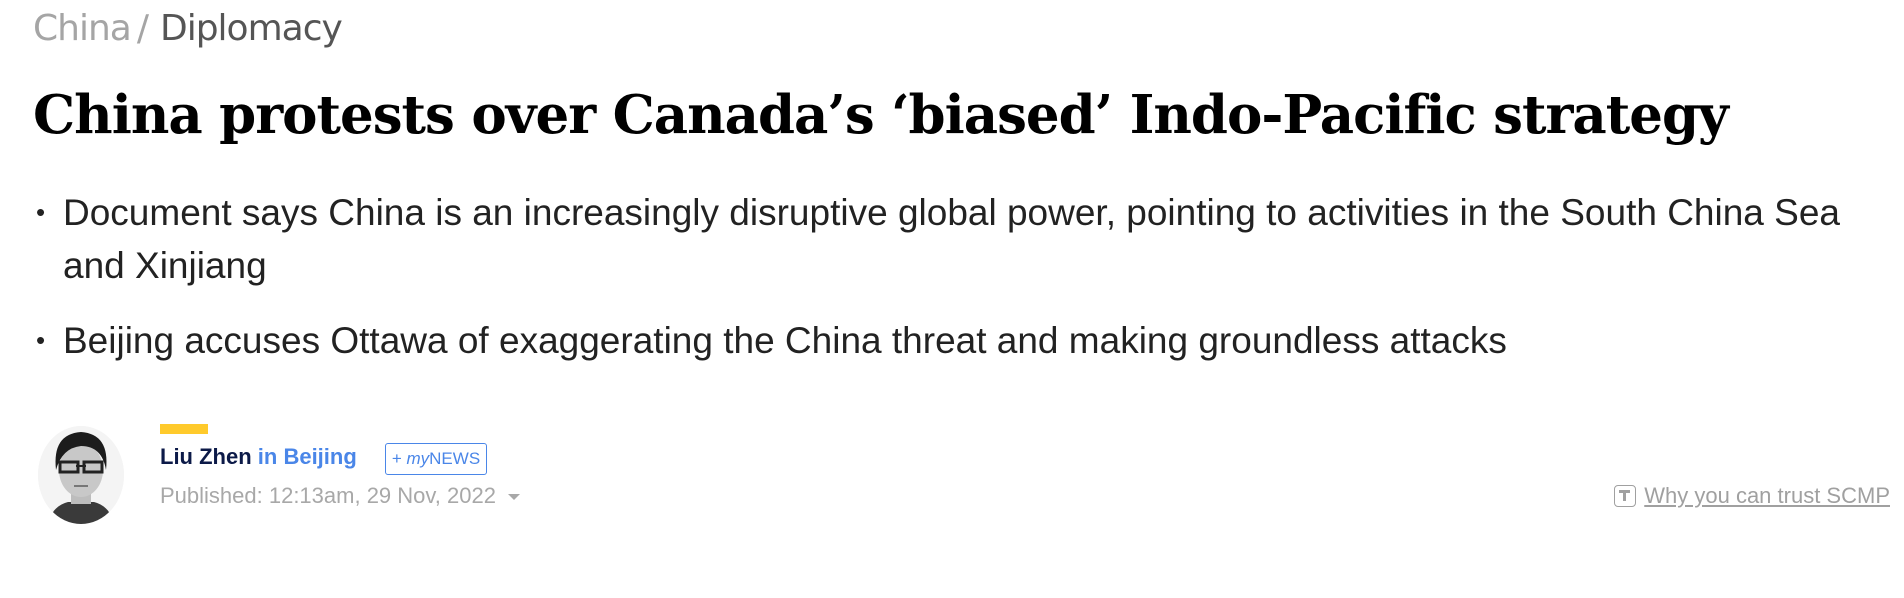 Image resolution: width=1904 pixels, height=598 pixels. I want to click on trust-link: Why you can trust SCMP, so click(1752, 496).